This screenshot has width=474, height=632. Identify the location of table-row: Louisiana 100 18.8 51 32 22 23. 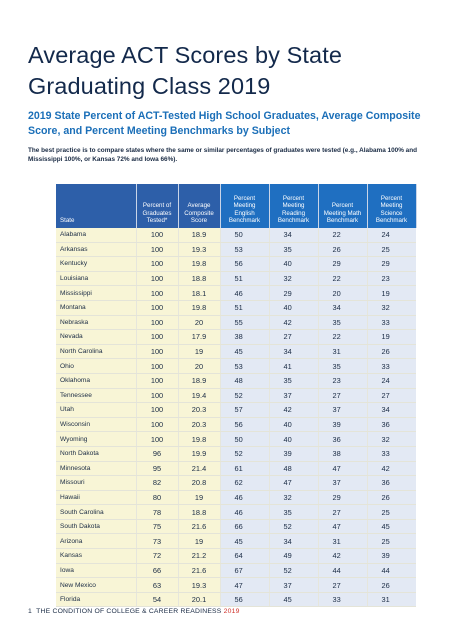
(236, 279).